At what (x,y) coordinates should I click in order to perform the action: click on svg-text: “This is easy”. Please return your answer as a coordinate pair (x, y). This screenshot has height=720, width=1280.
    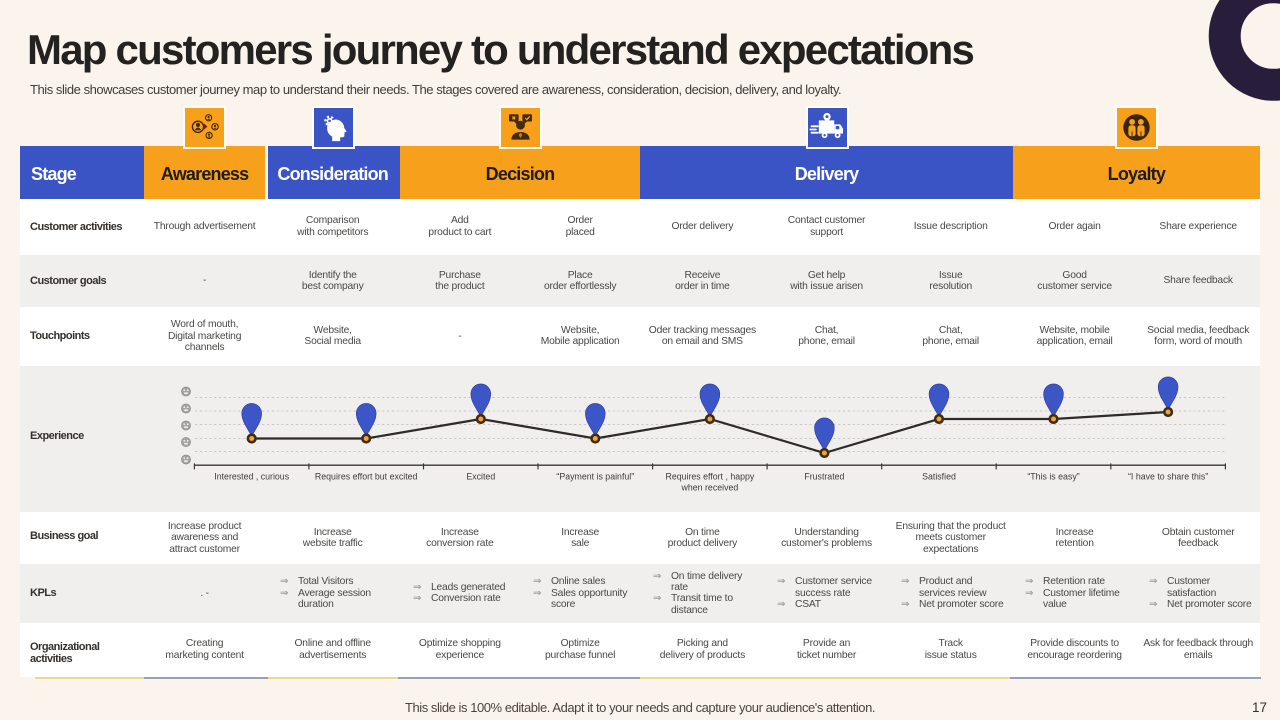
    Looking at the image, I should click on (1053, 476).